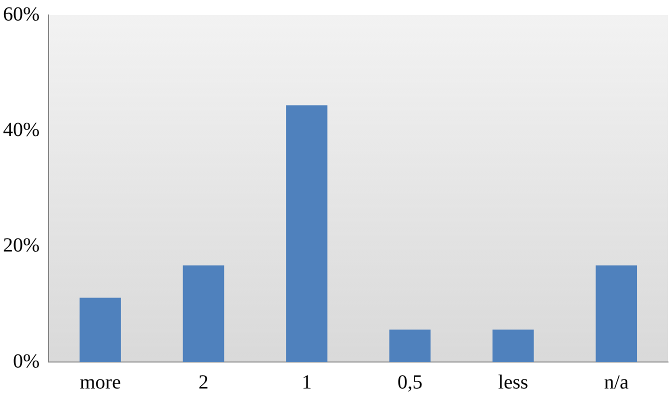  Describe the element at coordinates (21, 129) in the screenshot. I see `y-tick-label: 40%` at that location.